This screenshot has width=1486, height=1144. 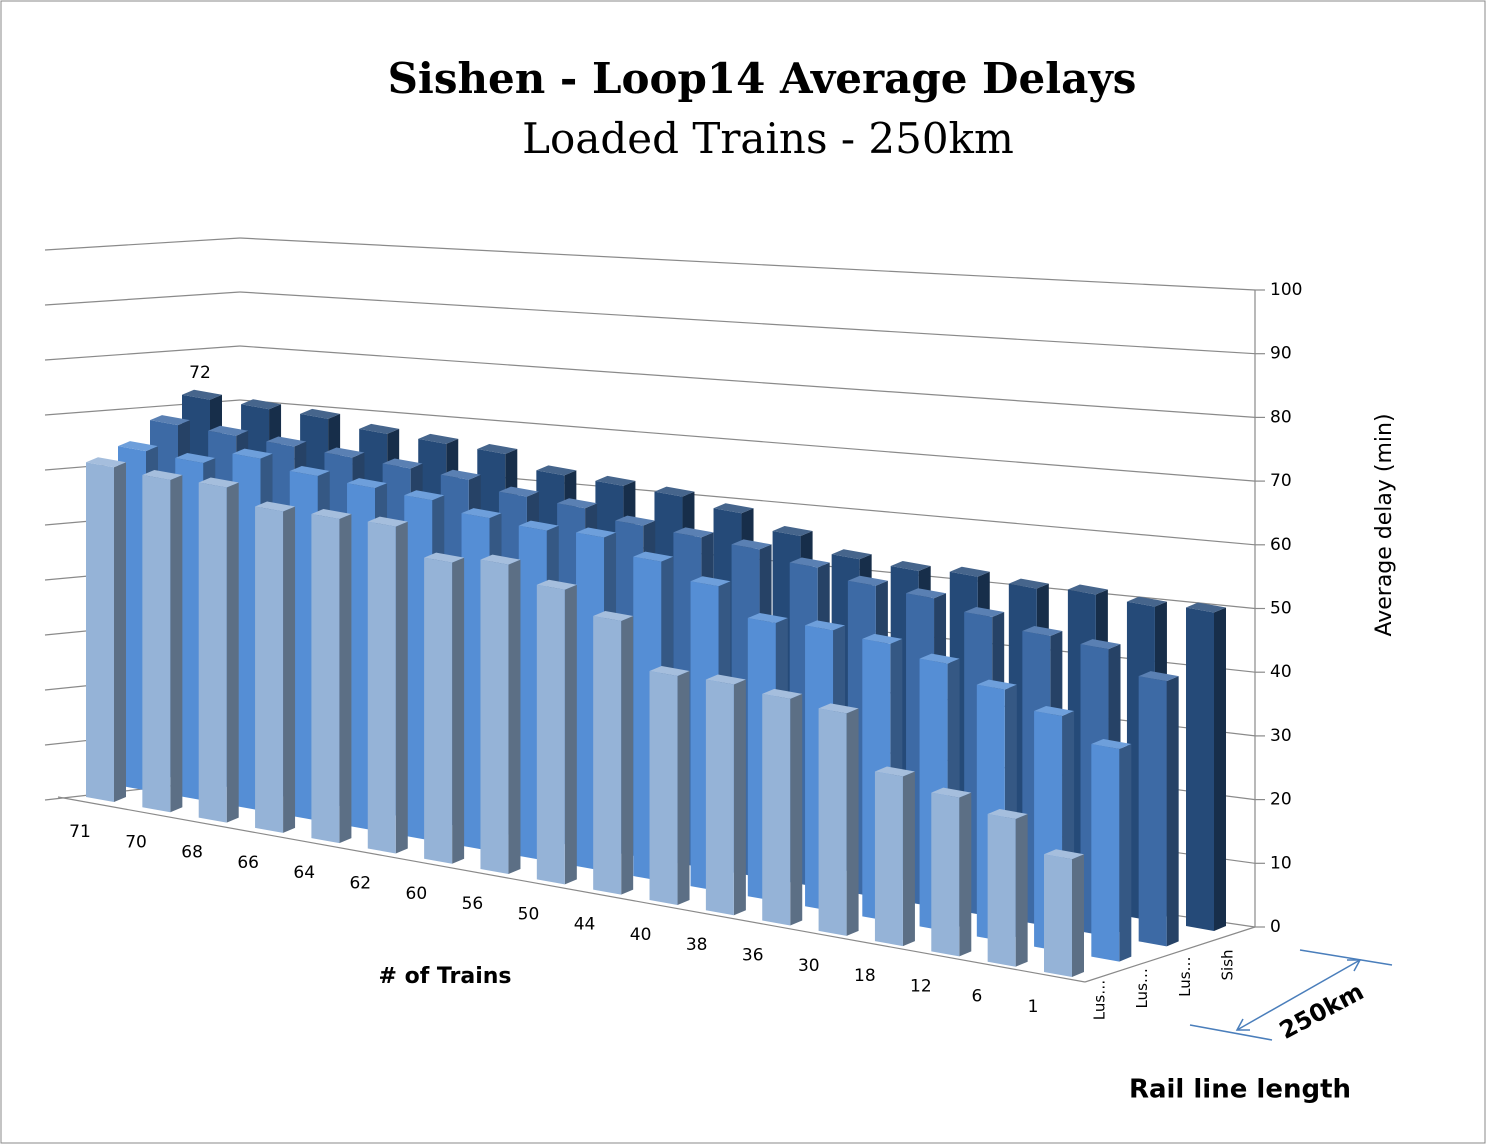 I want to click on y-tick-label: 40, so click(x=1281, y=672).